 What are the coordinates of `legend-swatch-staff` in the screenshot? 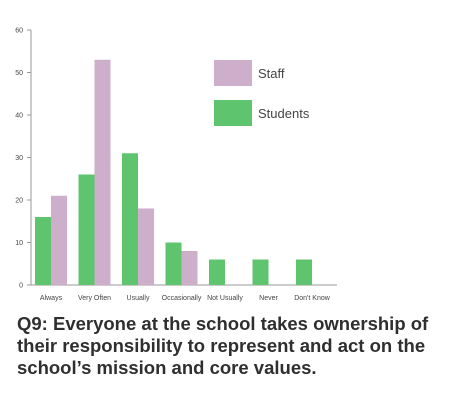 It's located at (233, 73).